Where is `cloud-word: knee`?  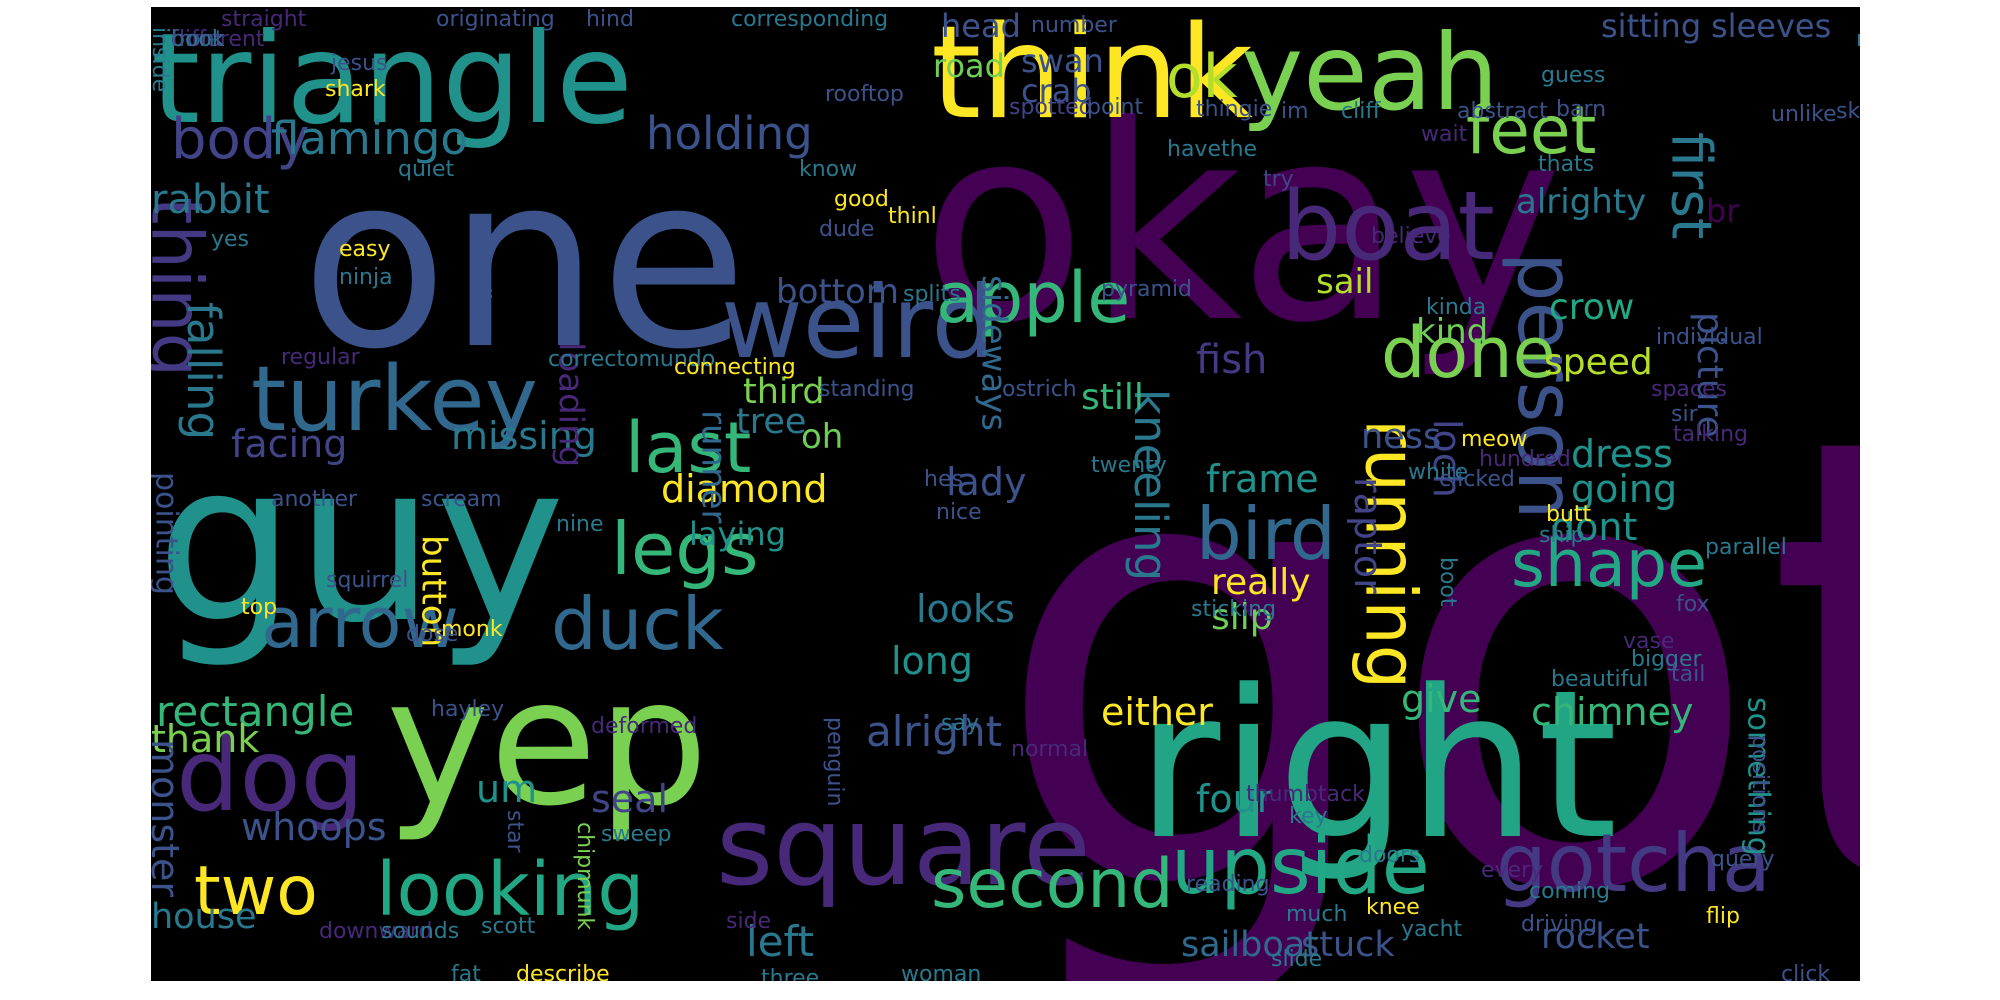
cloud-word: knee is located at coordinates (1393, 907).